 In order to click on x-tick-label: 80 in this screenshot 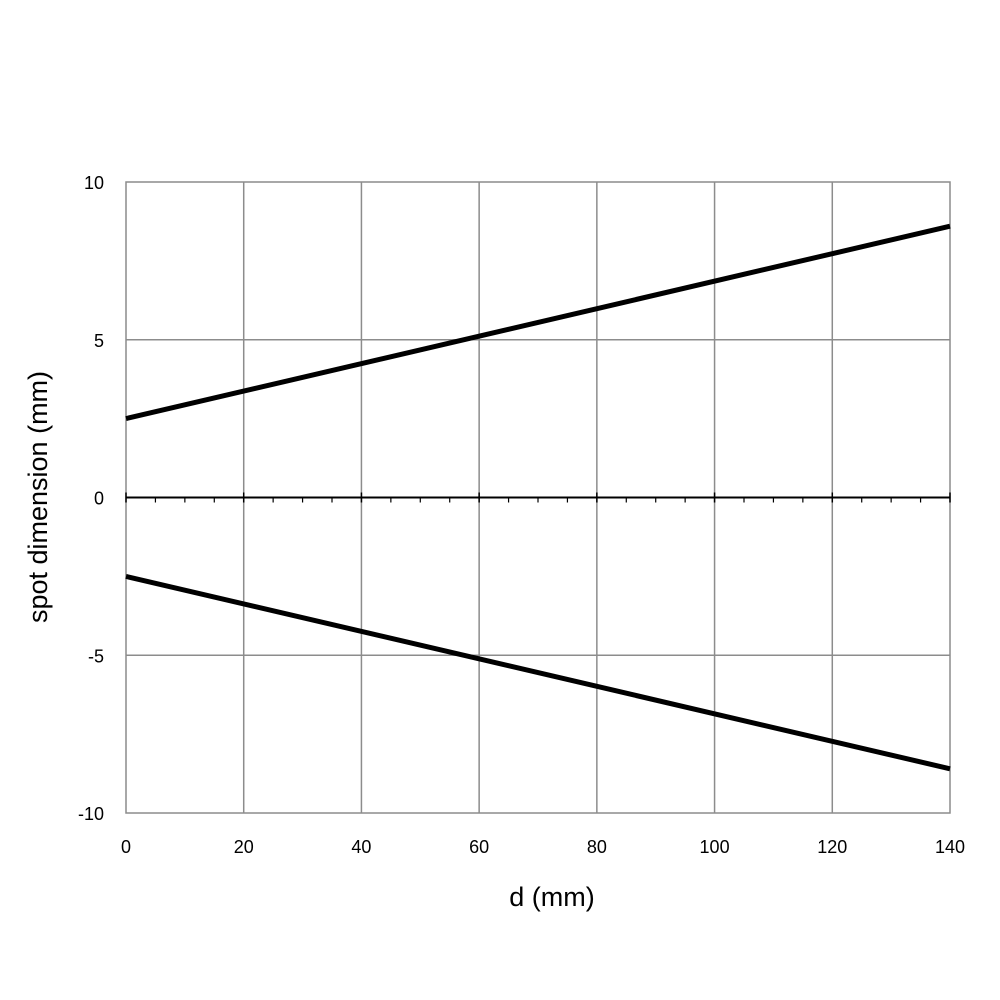, I will do `click(597, 847)`.